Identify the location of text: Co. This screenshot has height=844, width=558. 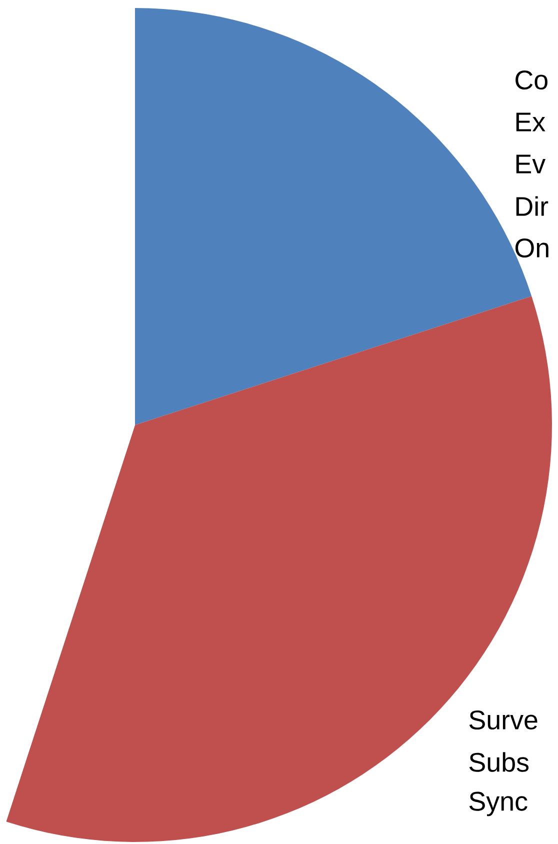
(532, 80).